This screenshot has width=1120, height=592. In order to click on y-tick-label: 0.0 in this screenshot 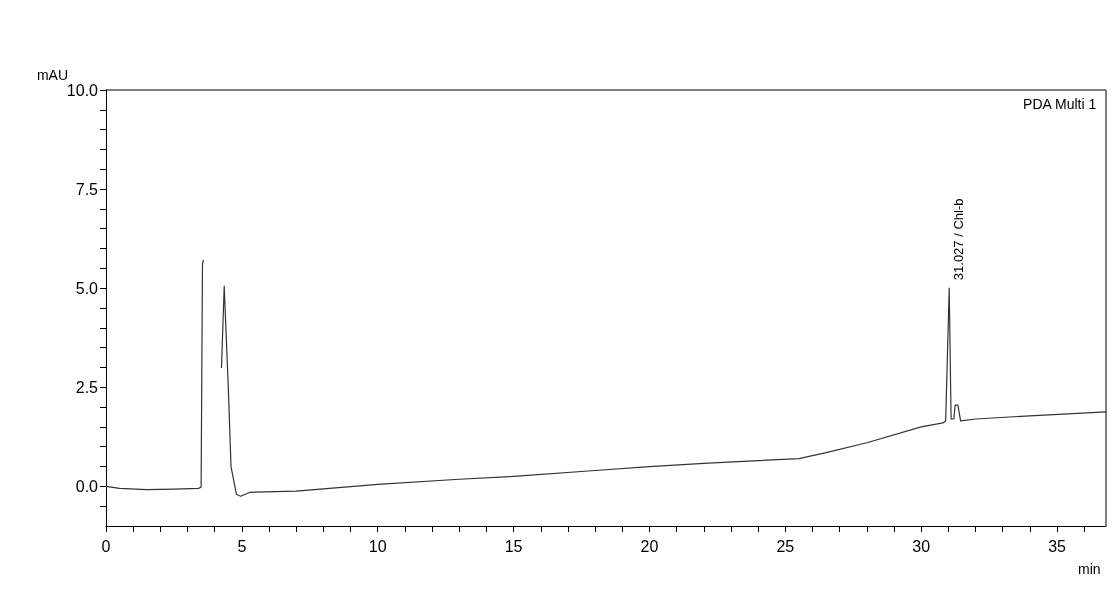, I will do `click(87, 486)`.